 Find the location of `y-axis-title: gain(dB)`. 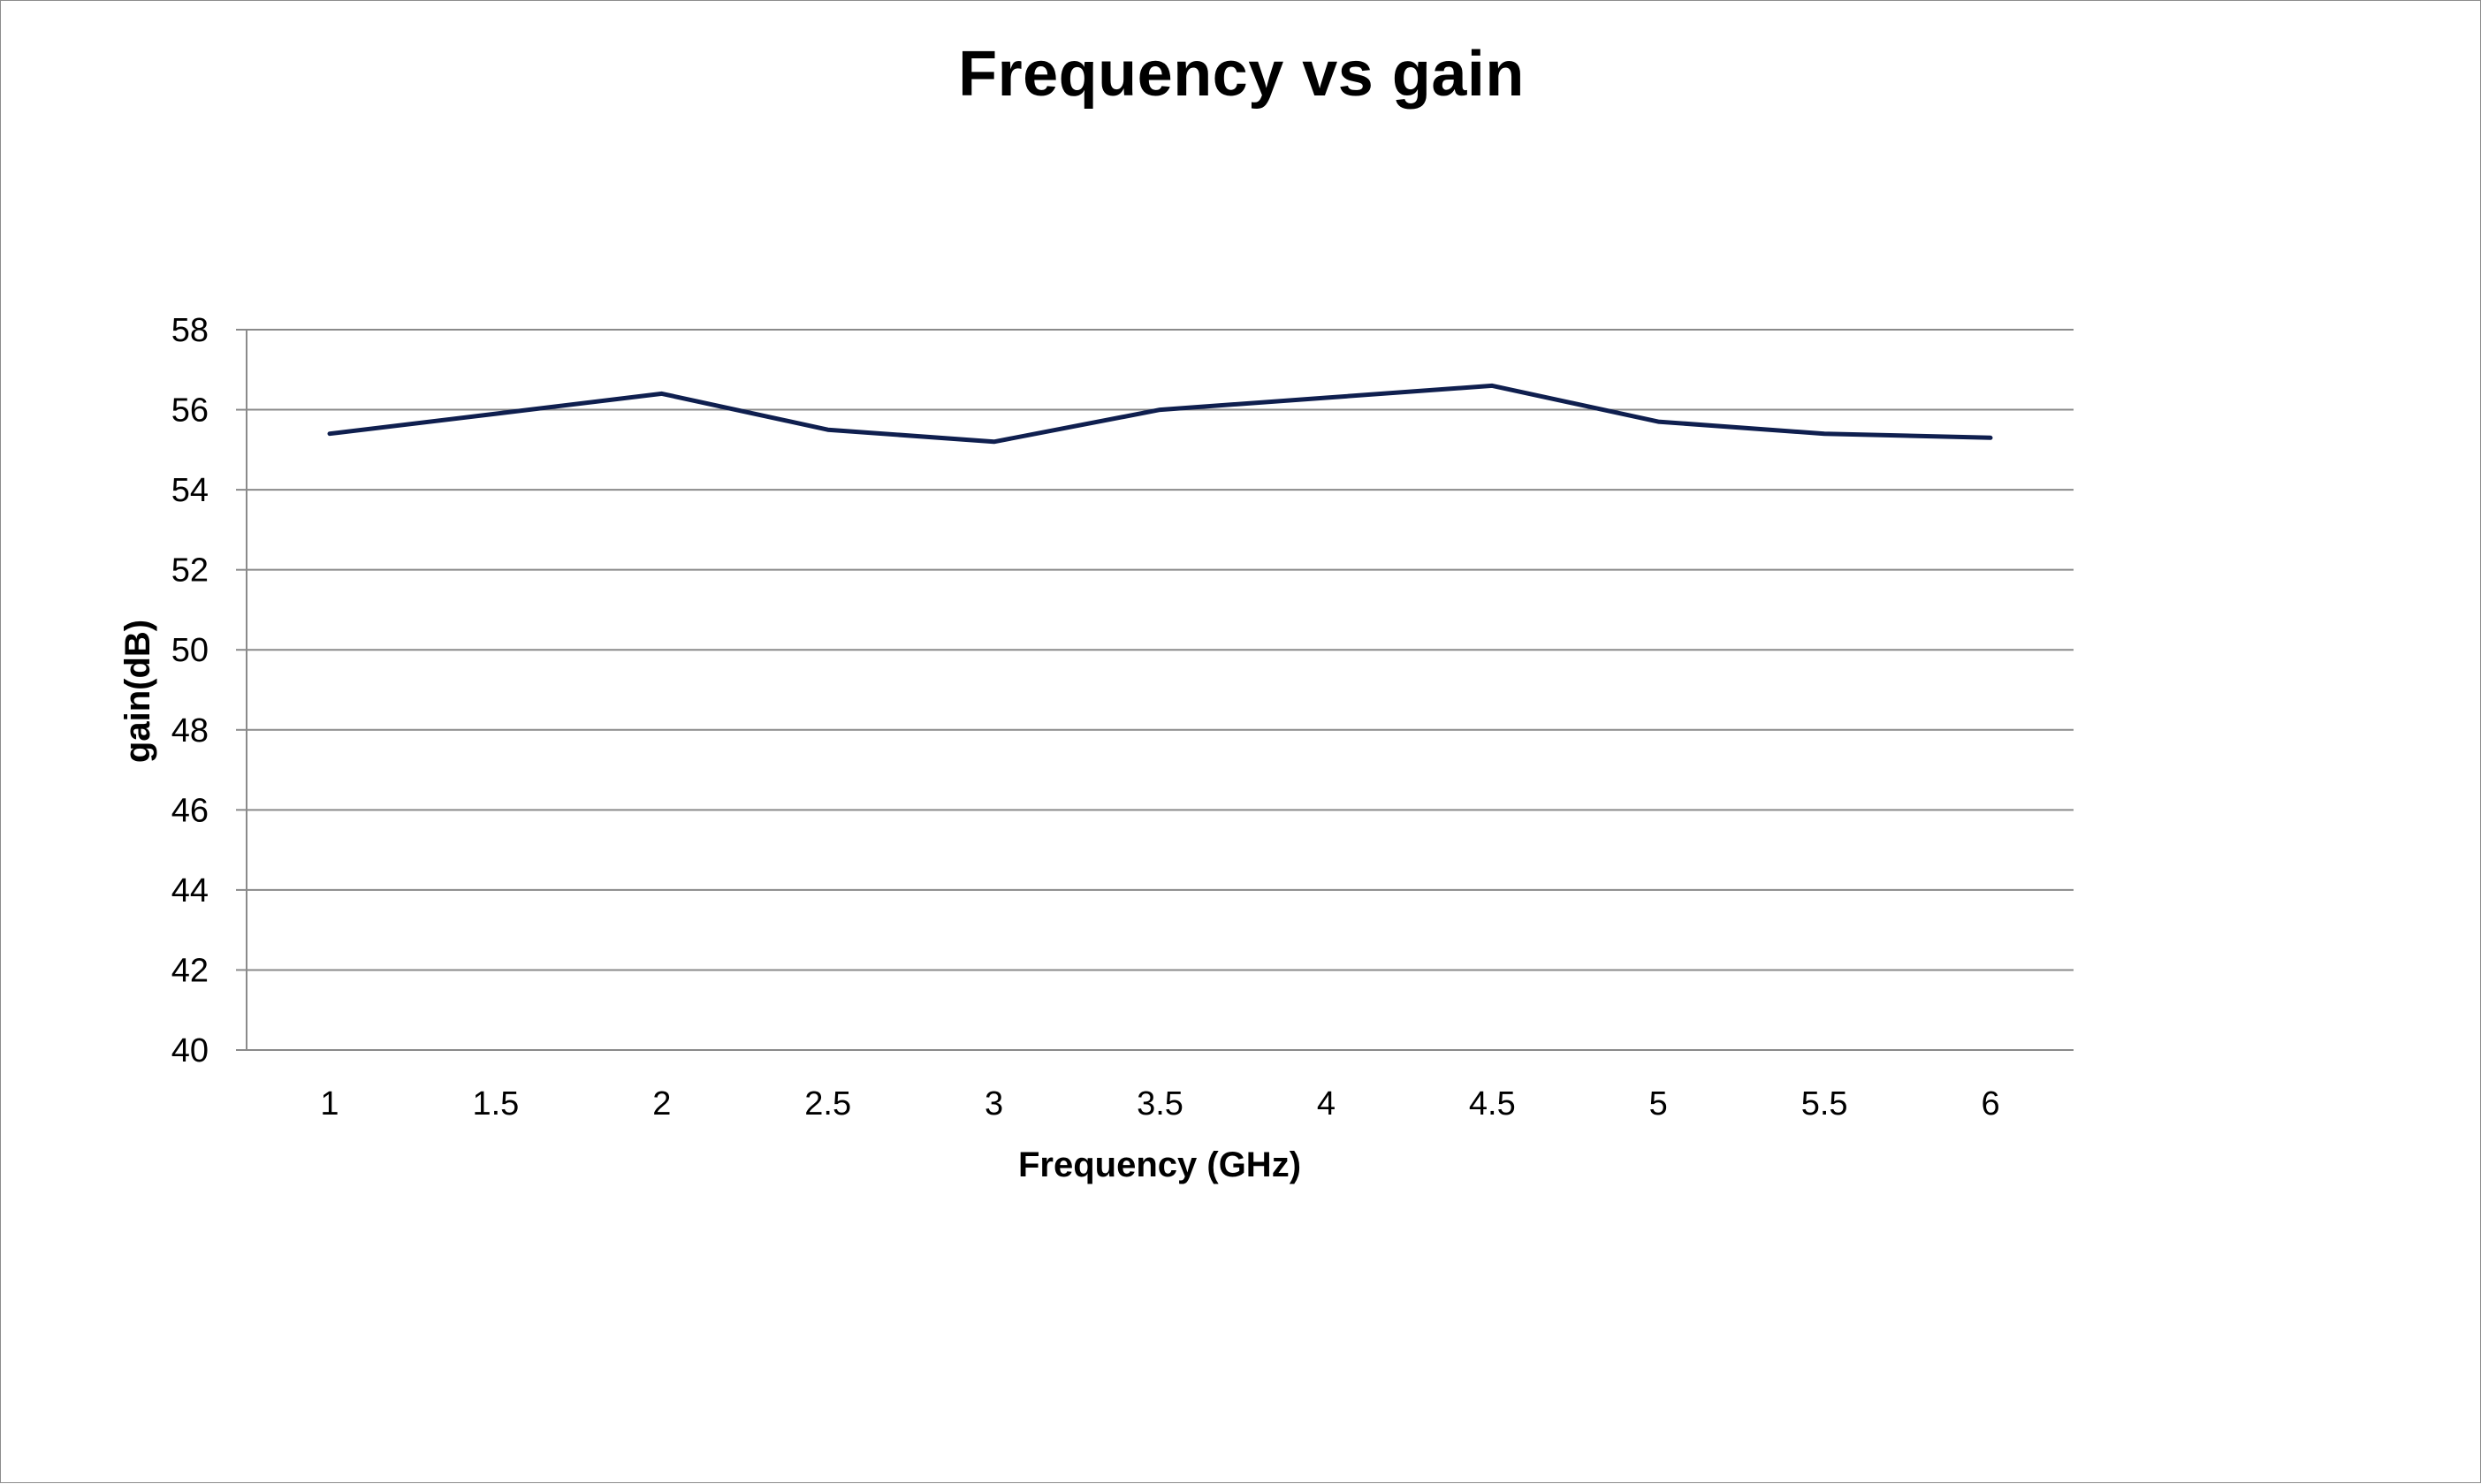

y-axis-title: gain(dB) is located at coordinates (137, 691).